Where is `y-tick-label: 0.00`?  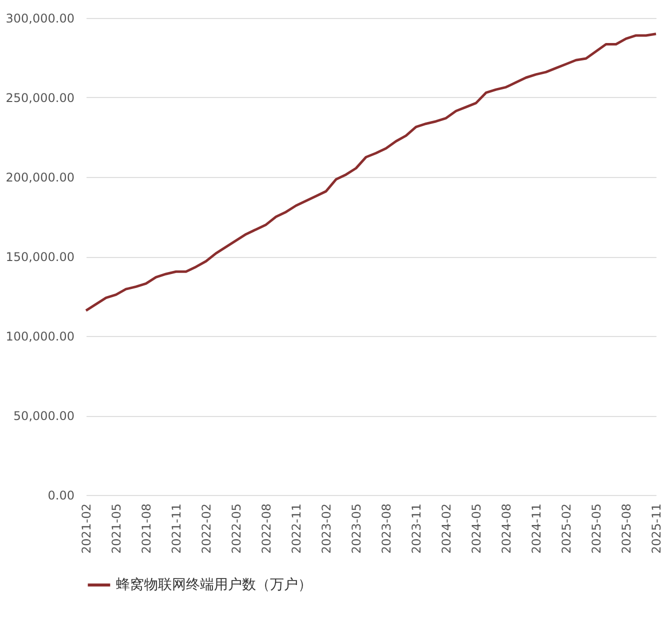
y-tick-label: 0.00 is located at coordinates (61, 495).